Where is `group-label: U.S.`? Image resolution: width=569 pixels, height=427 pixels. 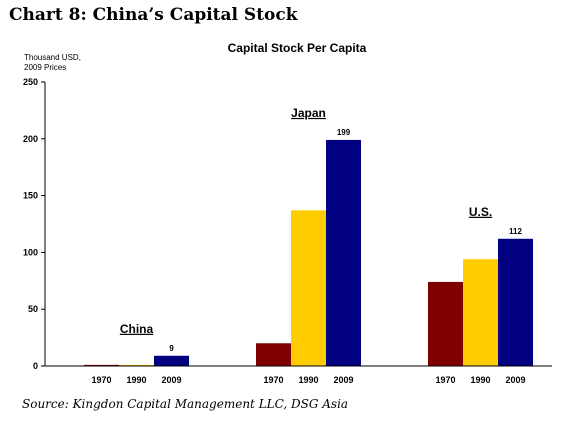
group-label: U.S. is located at coordinates (480, 212).